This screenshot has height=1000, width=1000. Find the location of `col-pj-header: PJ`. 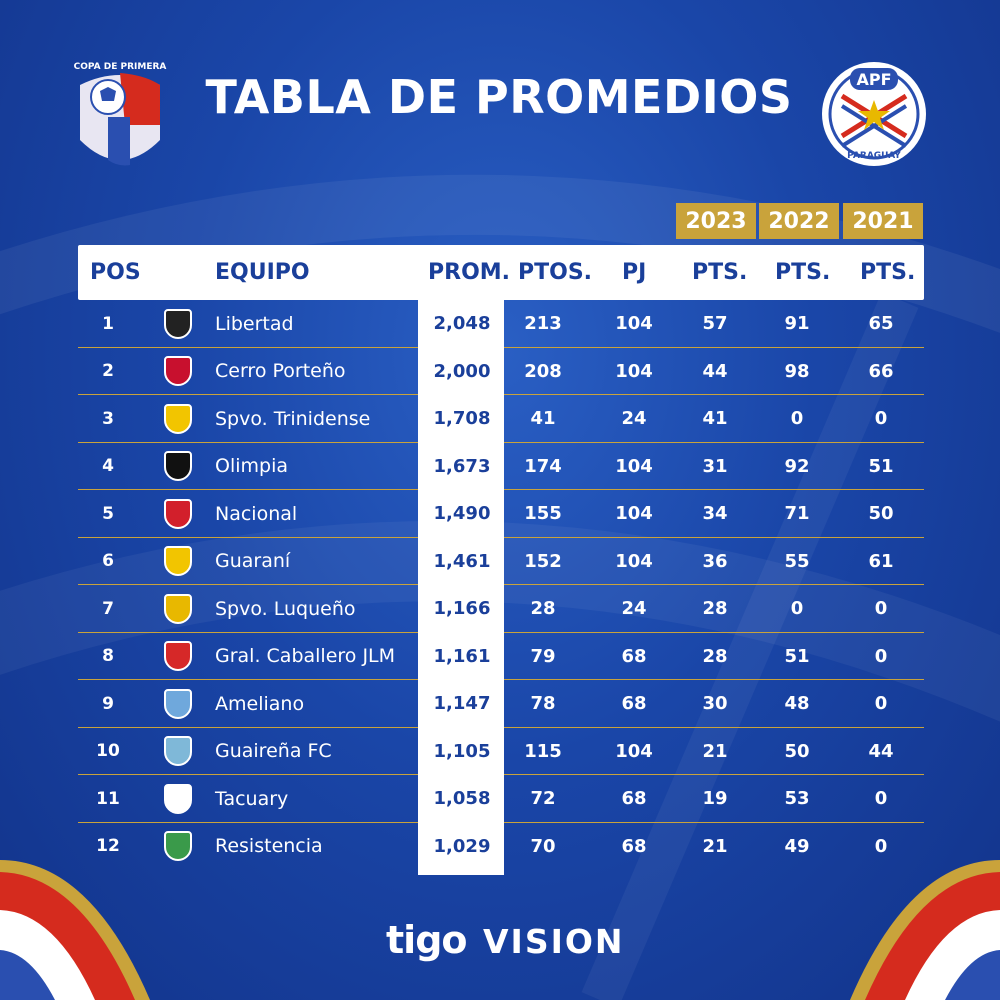

col-pj-header: PJ is located at coordinates (634, 272).